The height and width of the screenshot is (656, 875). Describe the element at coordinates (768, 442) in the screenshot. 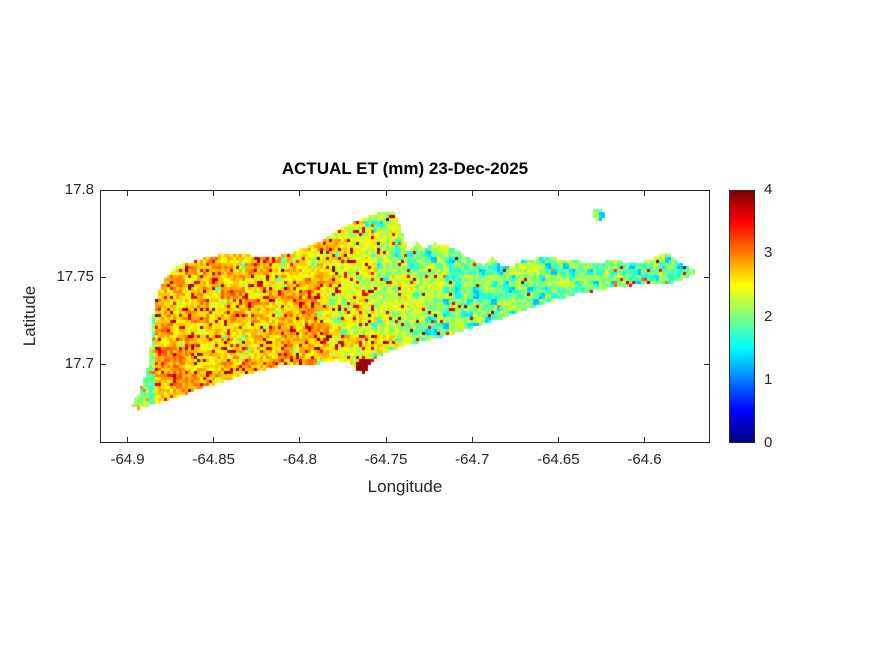

I see `colorbar-tick-label: 0` at that location.